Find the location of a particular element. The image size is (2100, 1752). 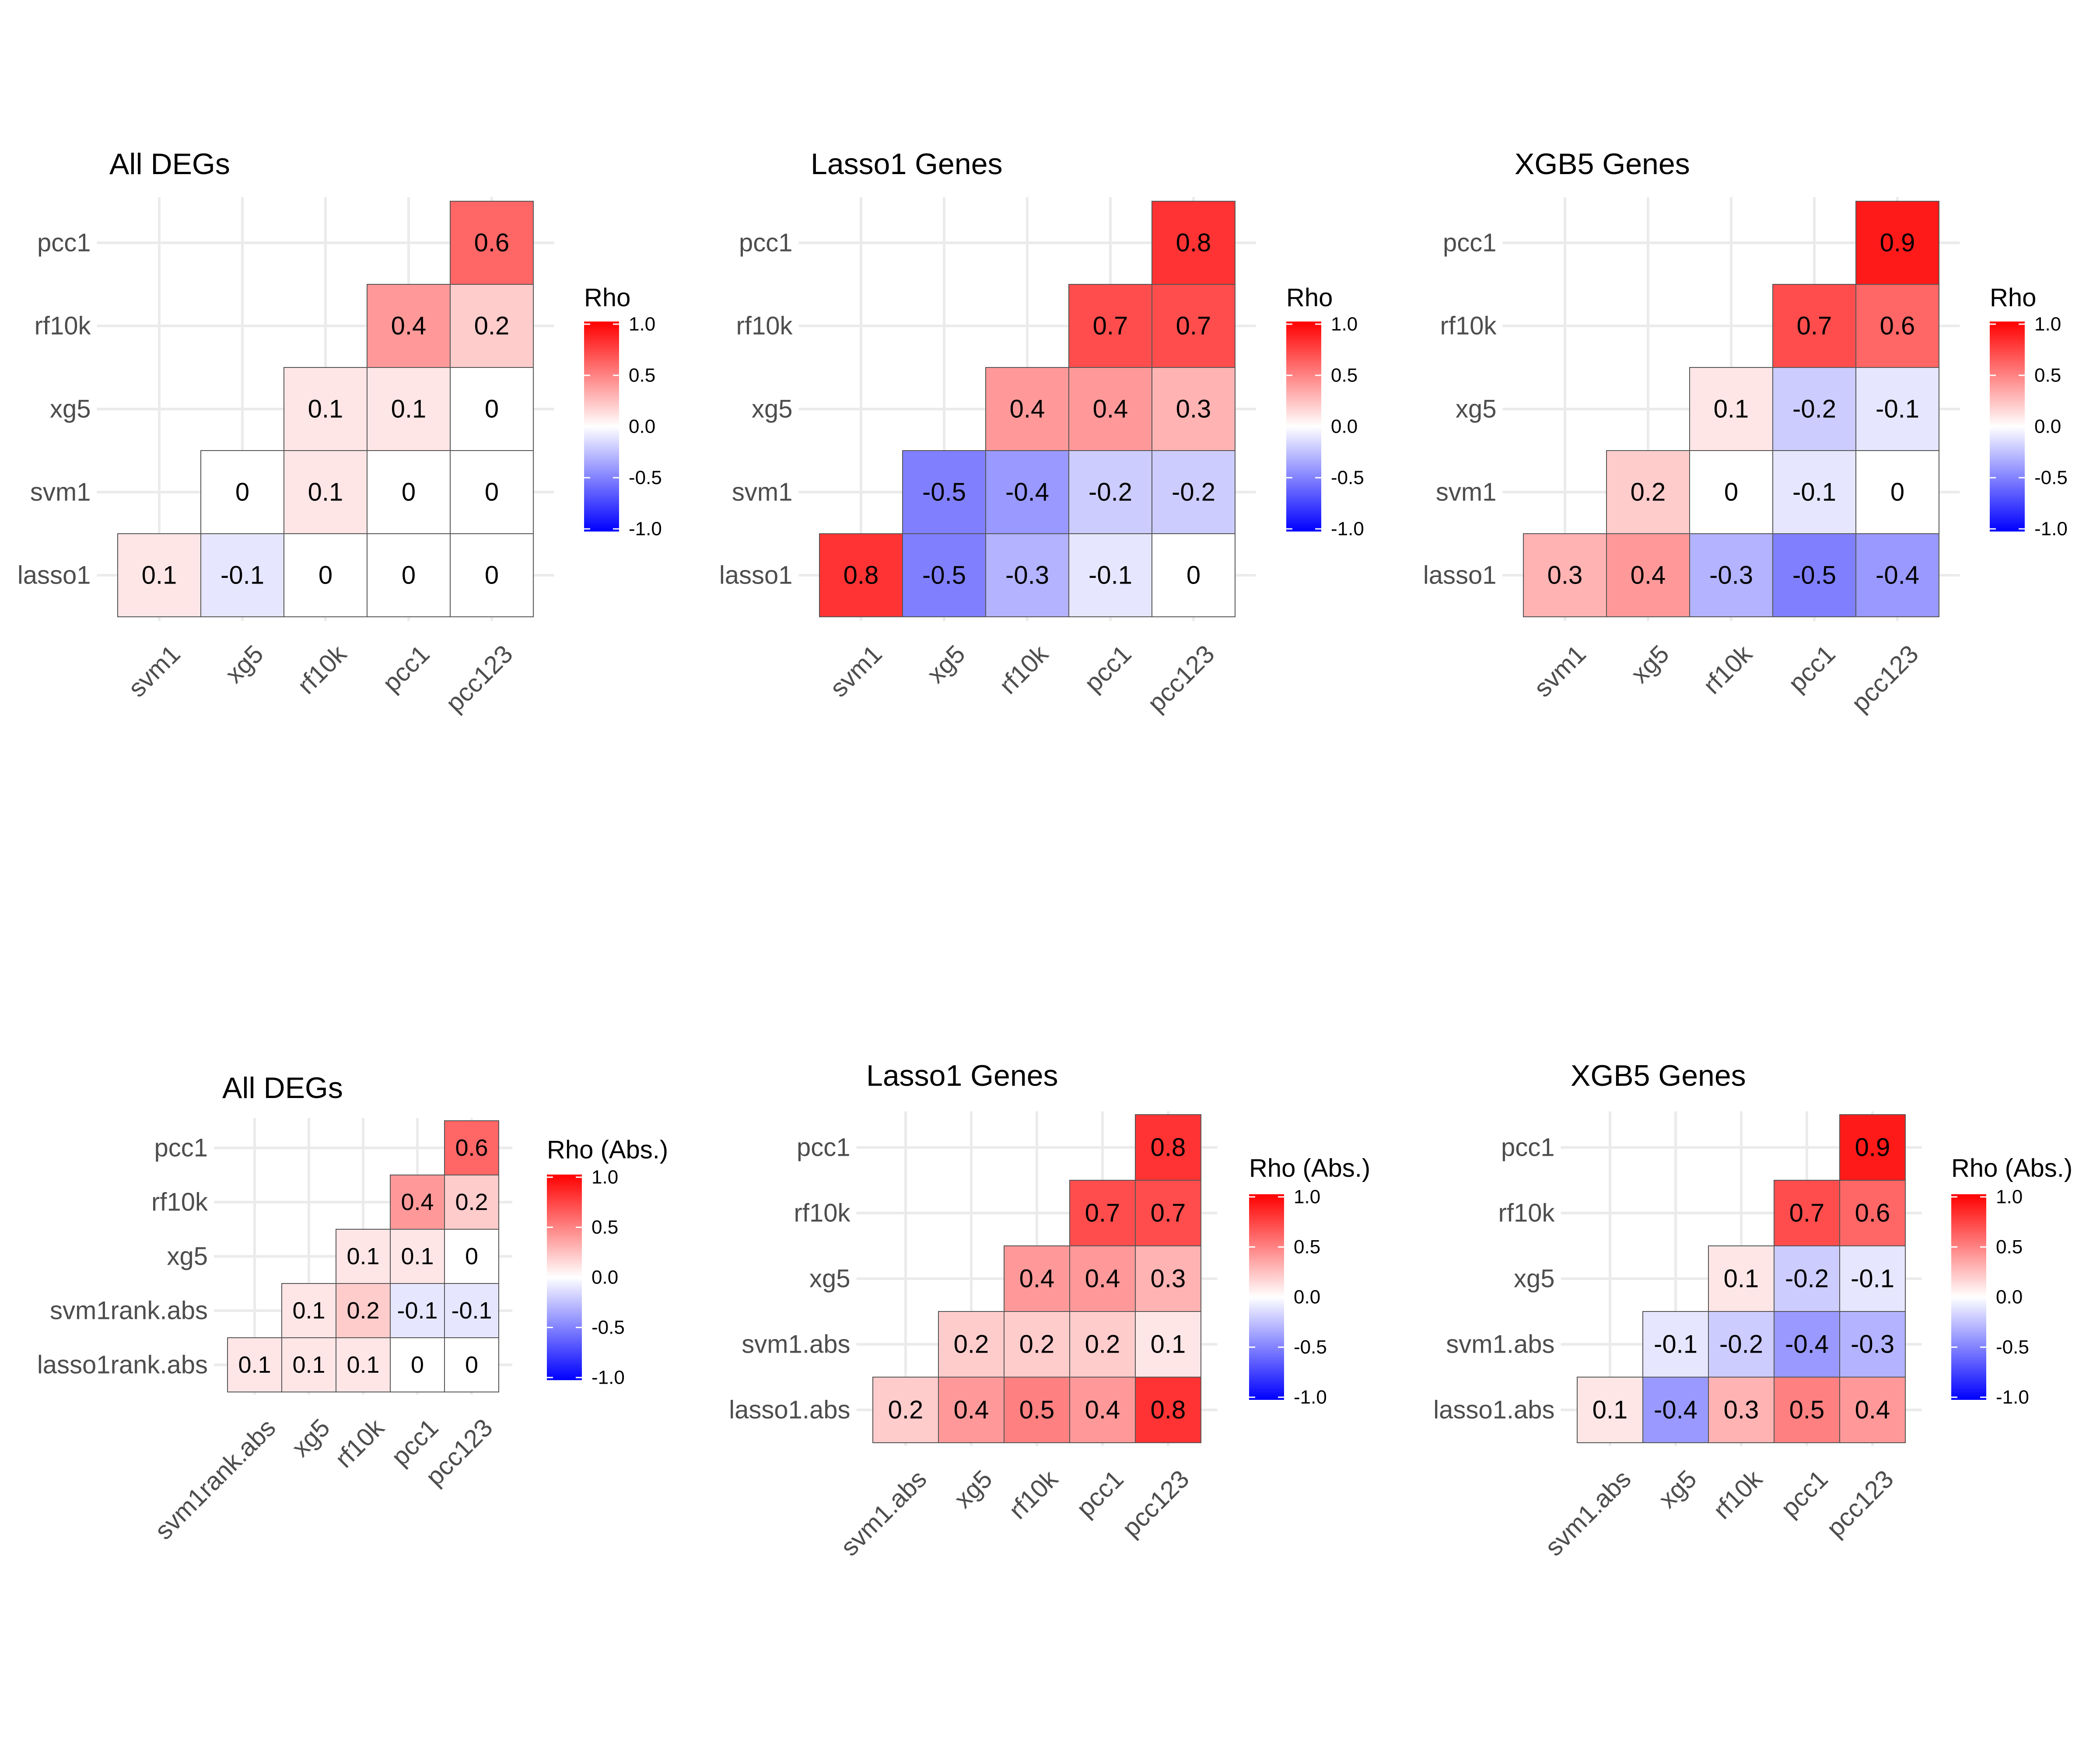

y-axis-tick-label: lasso1rank.abs is located at coordinates (122, 1365).